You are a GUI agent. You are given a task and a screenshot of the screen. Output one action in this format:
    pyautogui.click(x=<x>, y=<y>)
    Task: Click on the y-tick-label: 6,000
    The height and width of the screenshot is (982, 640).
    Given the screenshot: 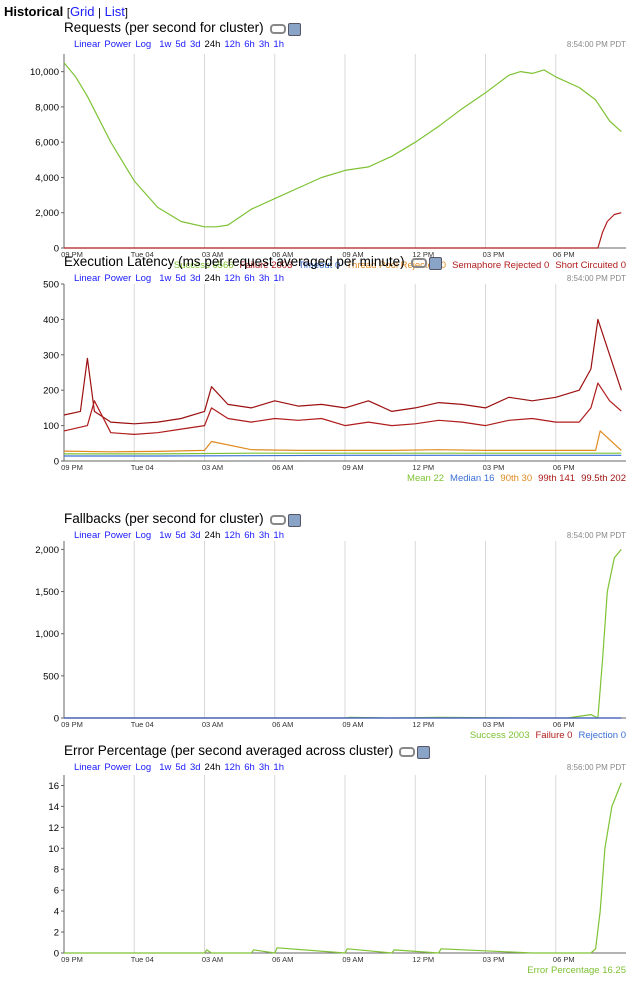 What is the action you would take?
    pyautogui.click(x=47, y=143)
    